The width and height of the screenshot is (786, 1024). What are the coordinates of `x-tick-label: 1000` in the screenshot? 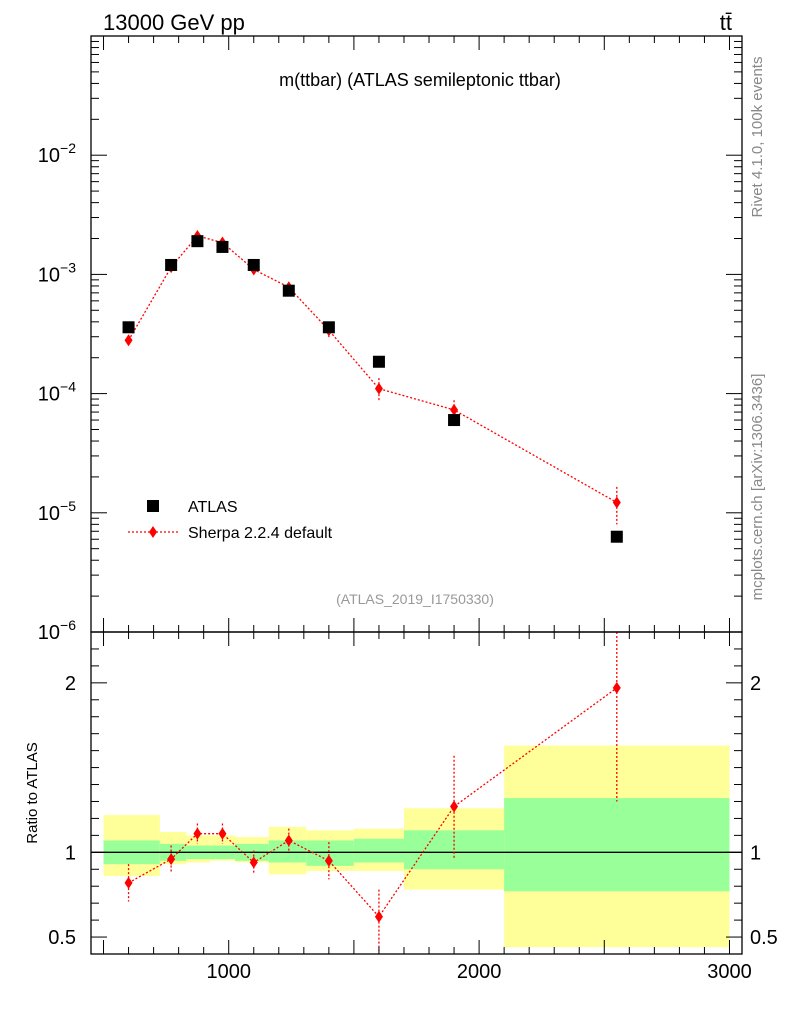 It's located at (228, 972).